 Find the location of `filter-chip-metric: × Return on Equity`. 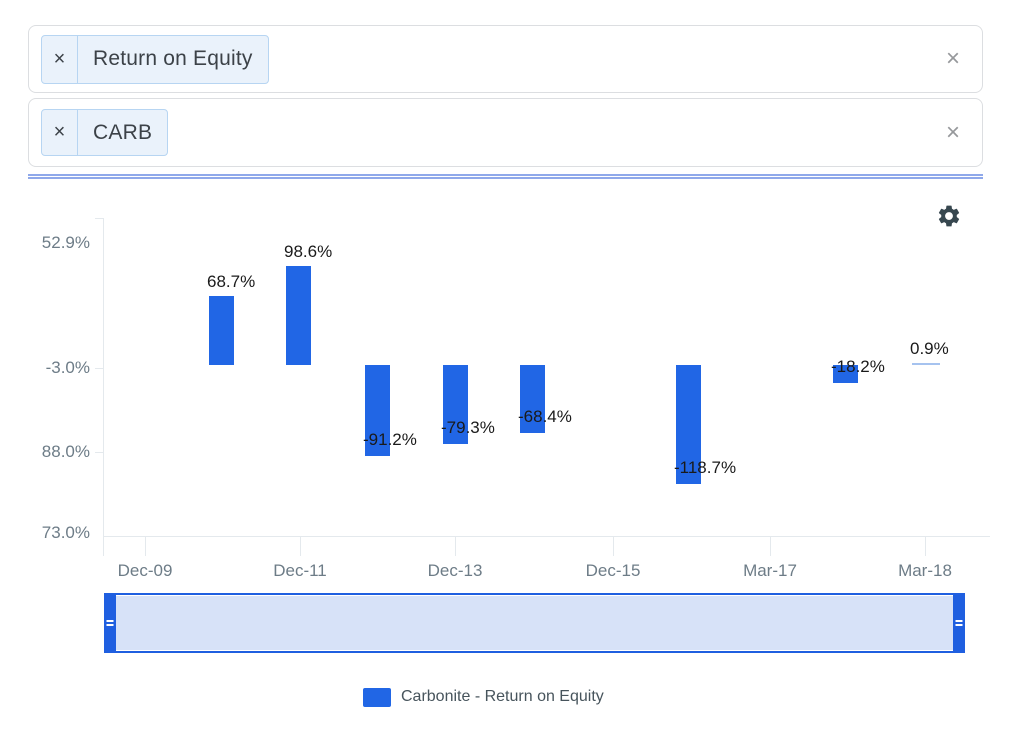

filter-chip-metric: × Return on Equity is located at coordinates (155, 59).